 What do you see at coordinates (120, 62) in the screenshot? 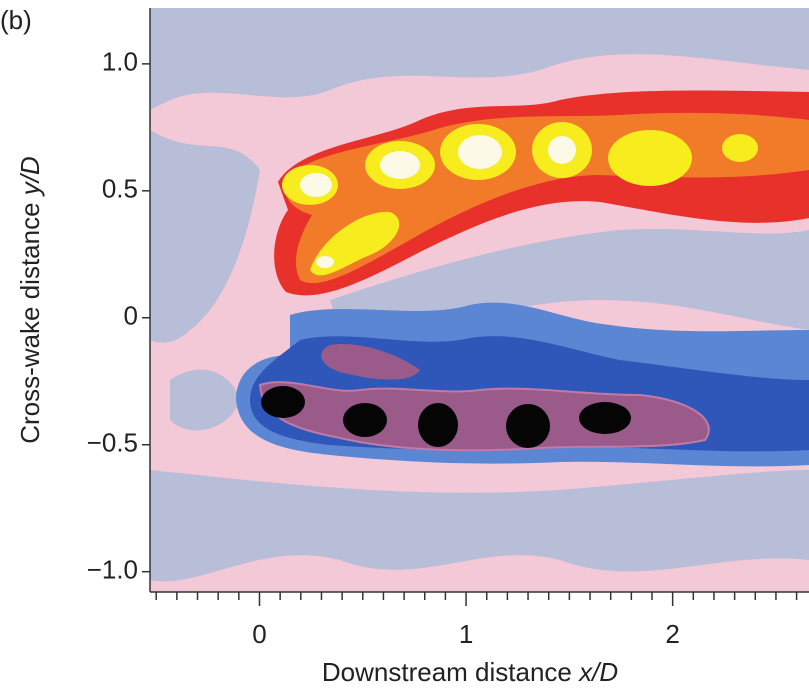
I see `y-tick-label: 1.0` at bounding box center [120, 62].